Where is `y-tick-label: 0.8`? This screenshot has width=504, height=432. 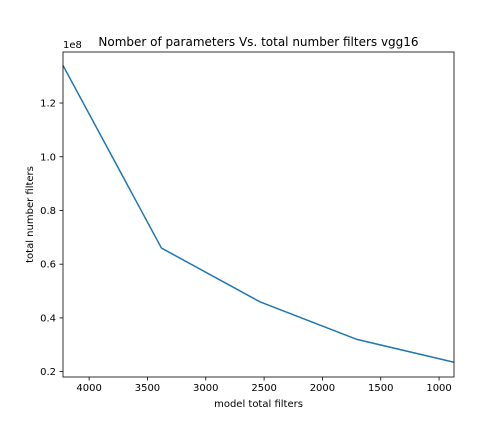 y-tick-label: 0.8 is located at coordinates (48, 211).